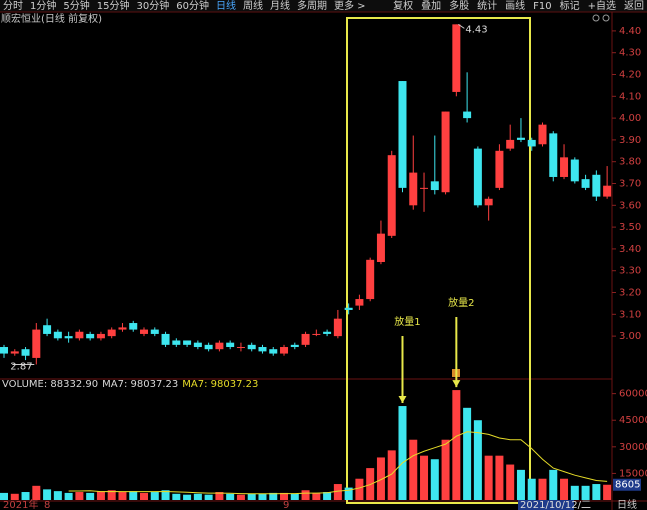 The width and height of the screenshot is (647, 510). What do you see at coordinates (431, 6) in the screenshot?
I see `toolbar-button: 叠加` at bounding box center [431, 6].